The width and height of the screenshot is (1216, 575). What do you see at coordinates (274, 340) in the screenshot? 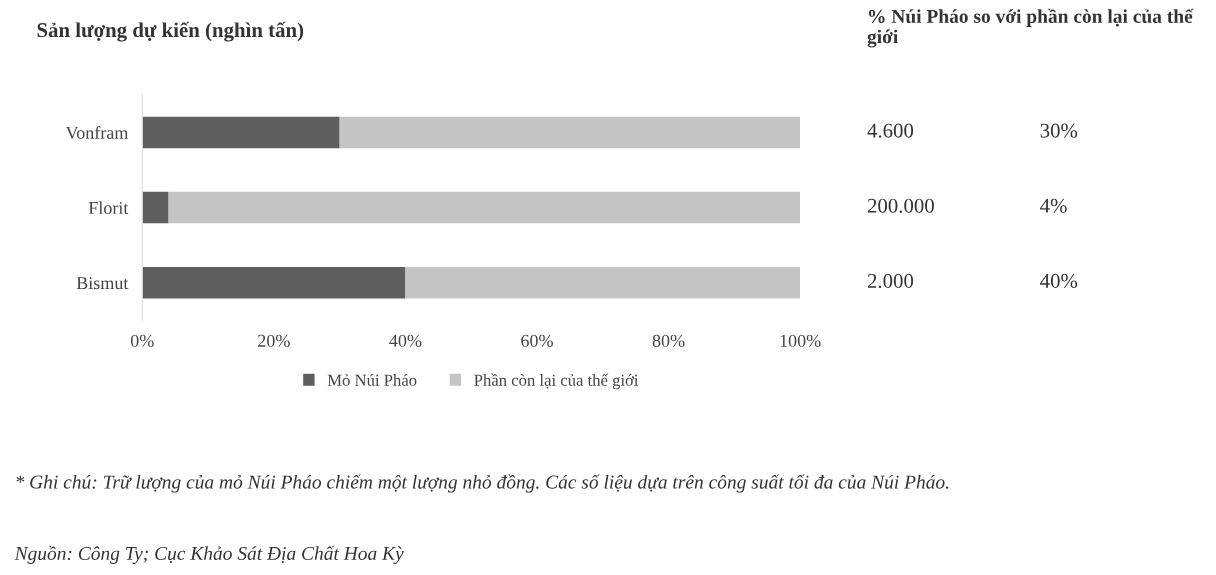
I see `x-tick-label: 20%` at bounding box center [274, 340].